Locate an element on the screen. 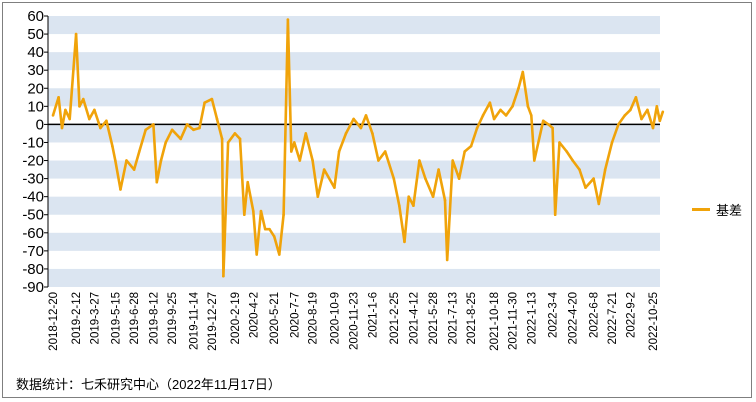  y-tick-label: -50 is located at coordinates (33, 215).